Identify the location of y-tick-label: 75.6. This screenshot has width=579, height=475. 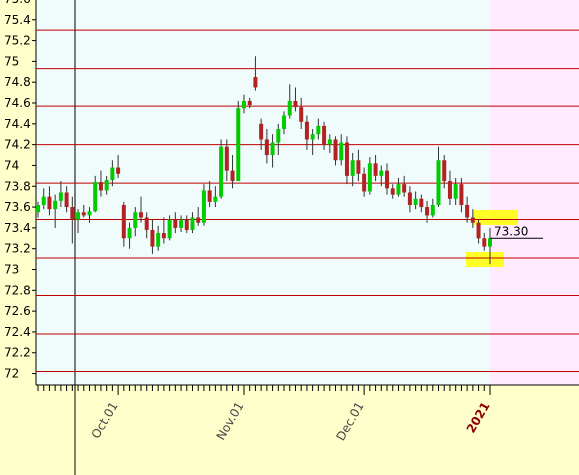
(17, 3).